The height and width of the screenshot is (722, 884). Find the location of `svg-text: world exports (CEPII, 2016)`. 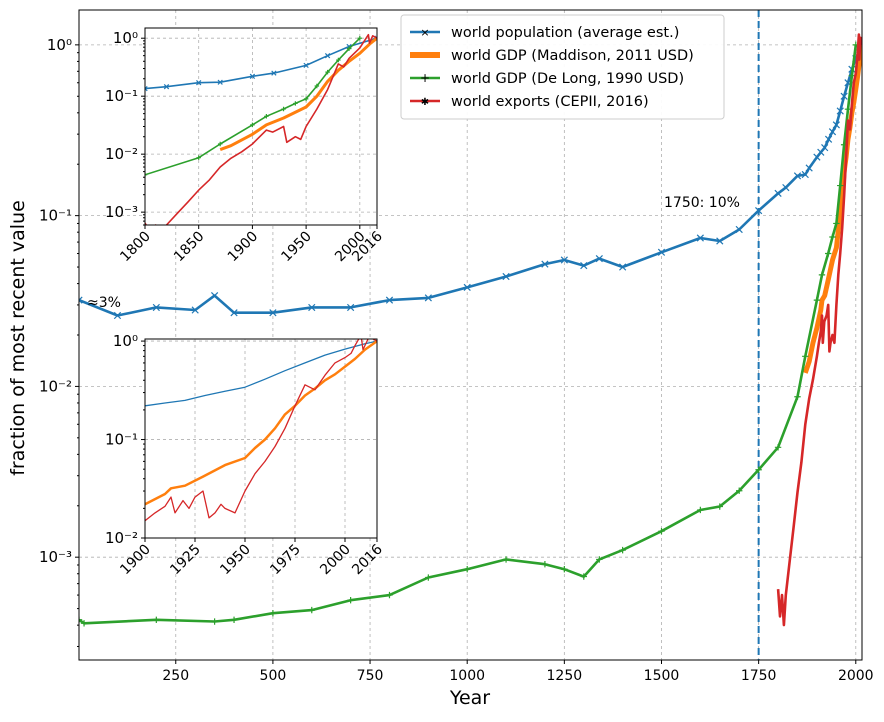

svg-text: world exports (CEPII, 2016) is located at coordinates (550, 102).